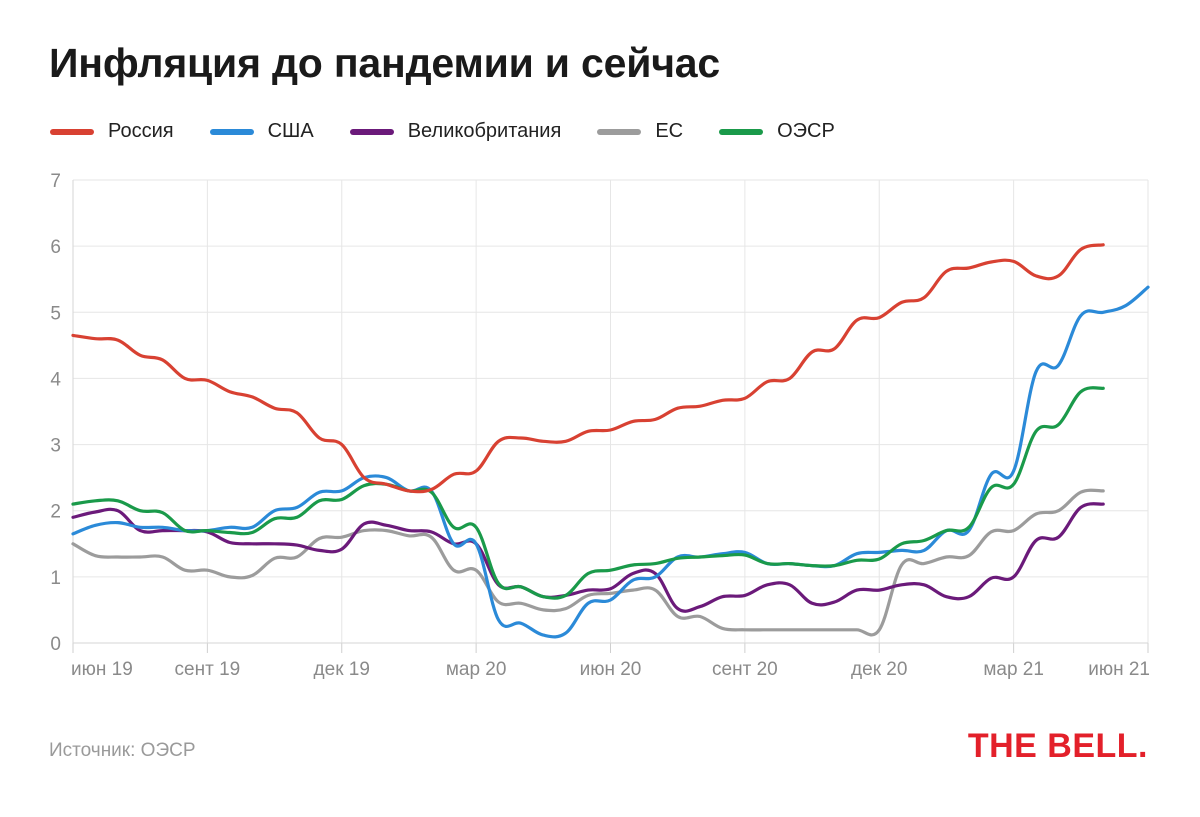 The image size is (1200, 817). Describe the element at coordinates (588, 557) in the screenshot. I see `series-line-Великобритания` at that location.